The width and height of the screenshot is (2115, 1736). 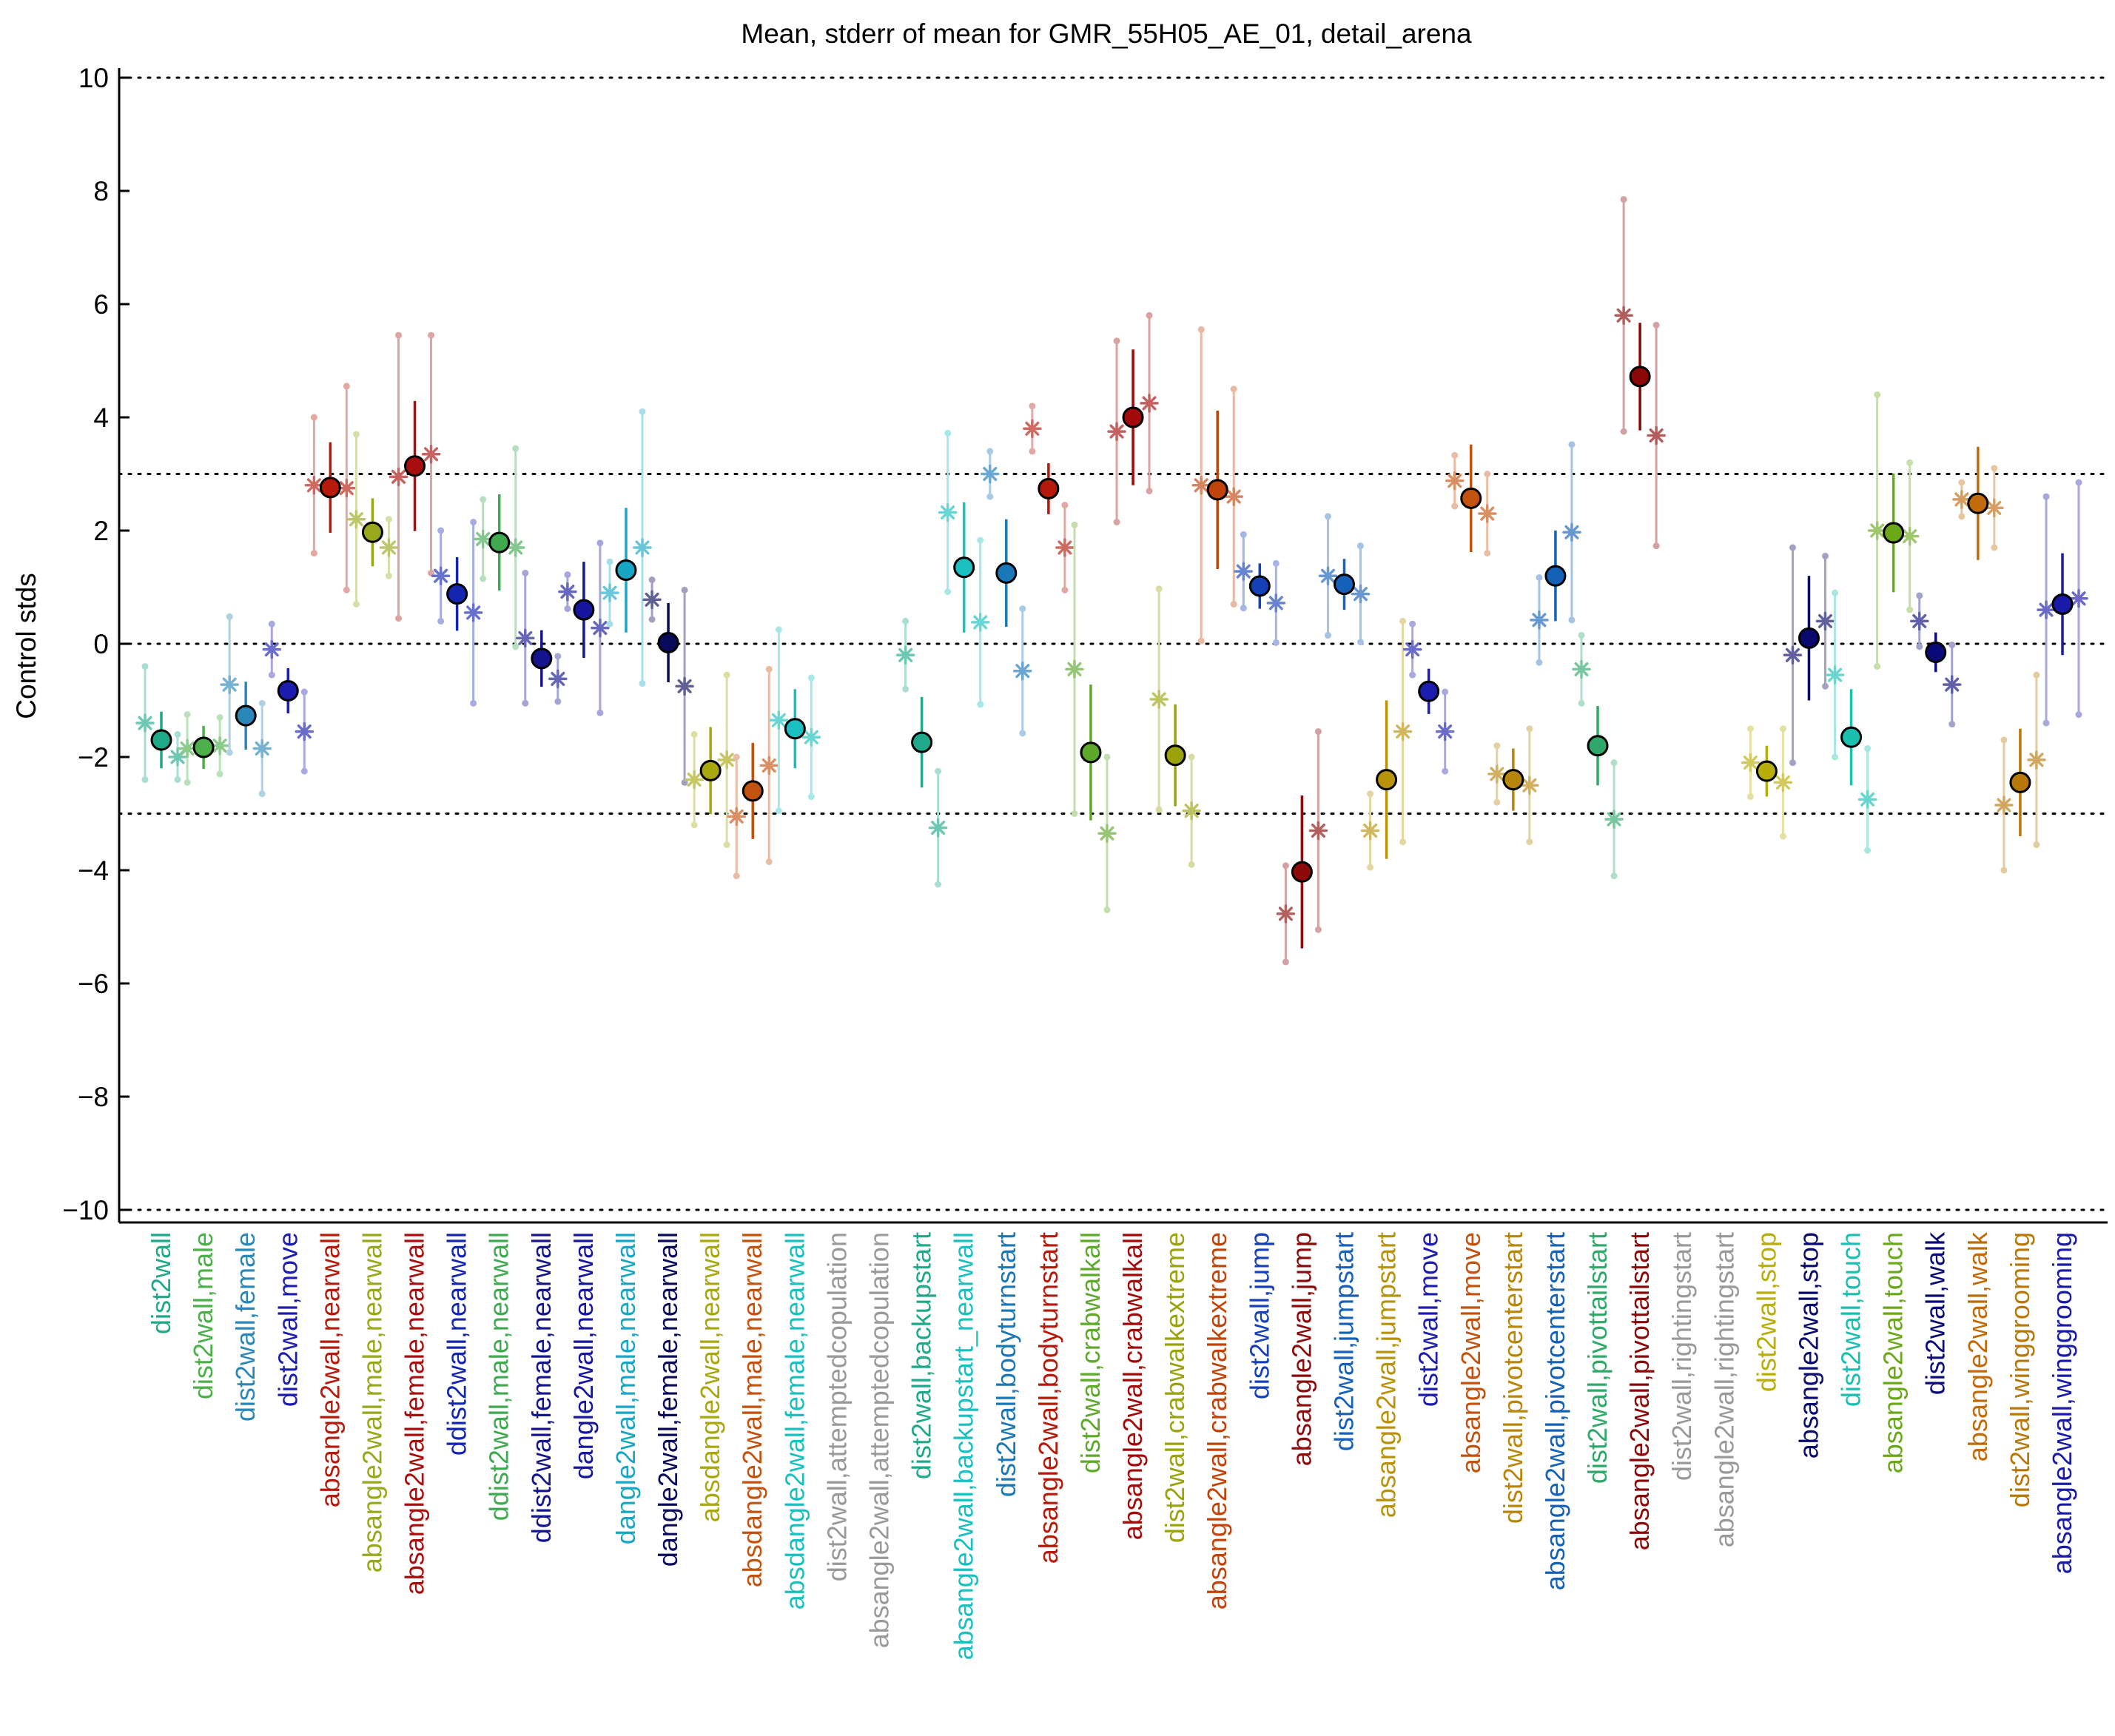 I want to click on y-tick-label: 6, so click(x=101, y=304).